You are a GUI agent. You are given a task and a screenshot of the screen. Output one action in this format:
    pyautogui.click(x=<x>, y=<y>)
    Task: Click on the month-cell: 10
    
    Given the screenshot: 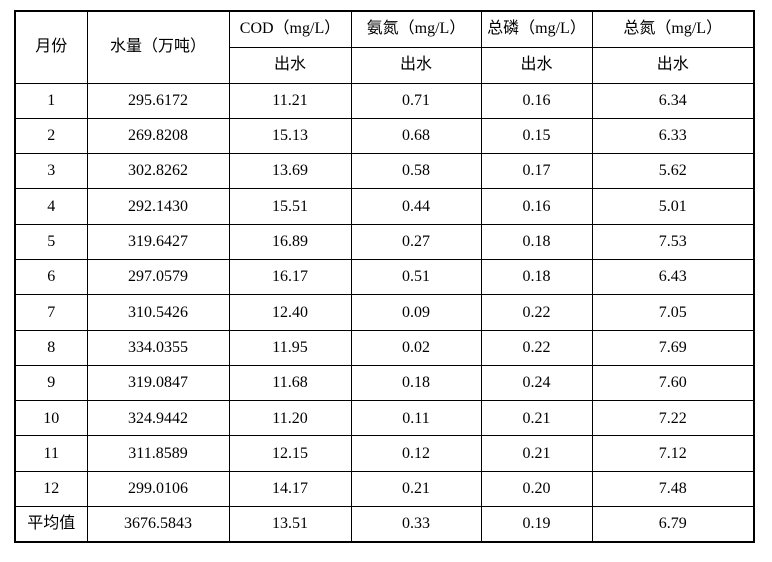 What is the action you would take?
    pyautogui.click(x=51, y=418)
    